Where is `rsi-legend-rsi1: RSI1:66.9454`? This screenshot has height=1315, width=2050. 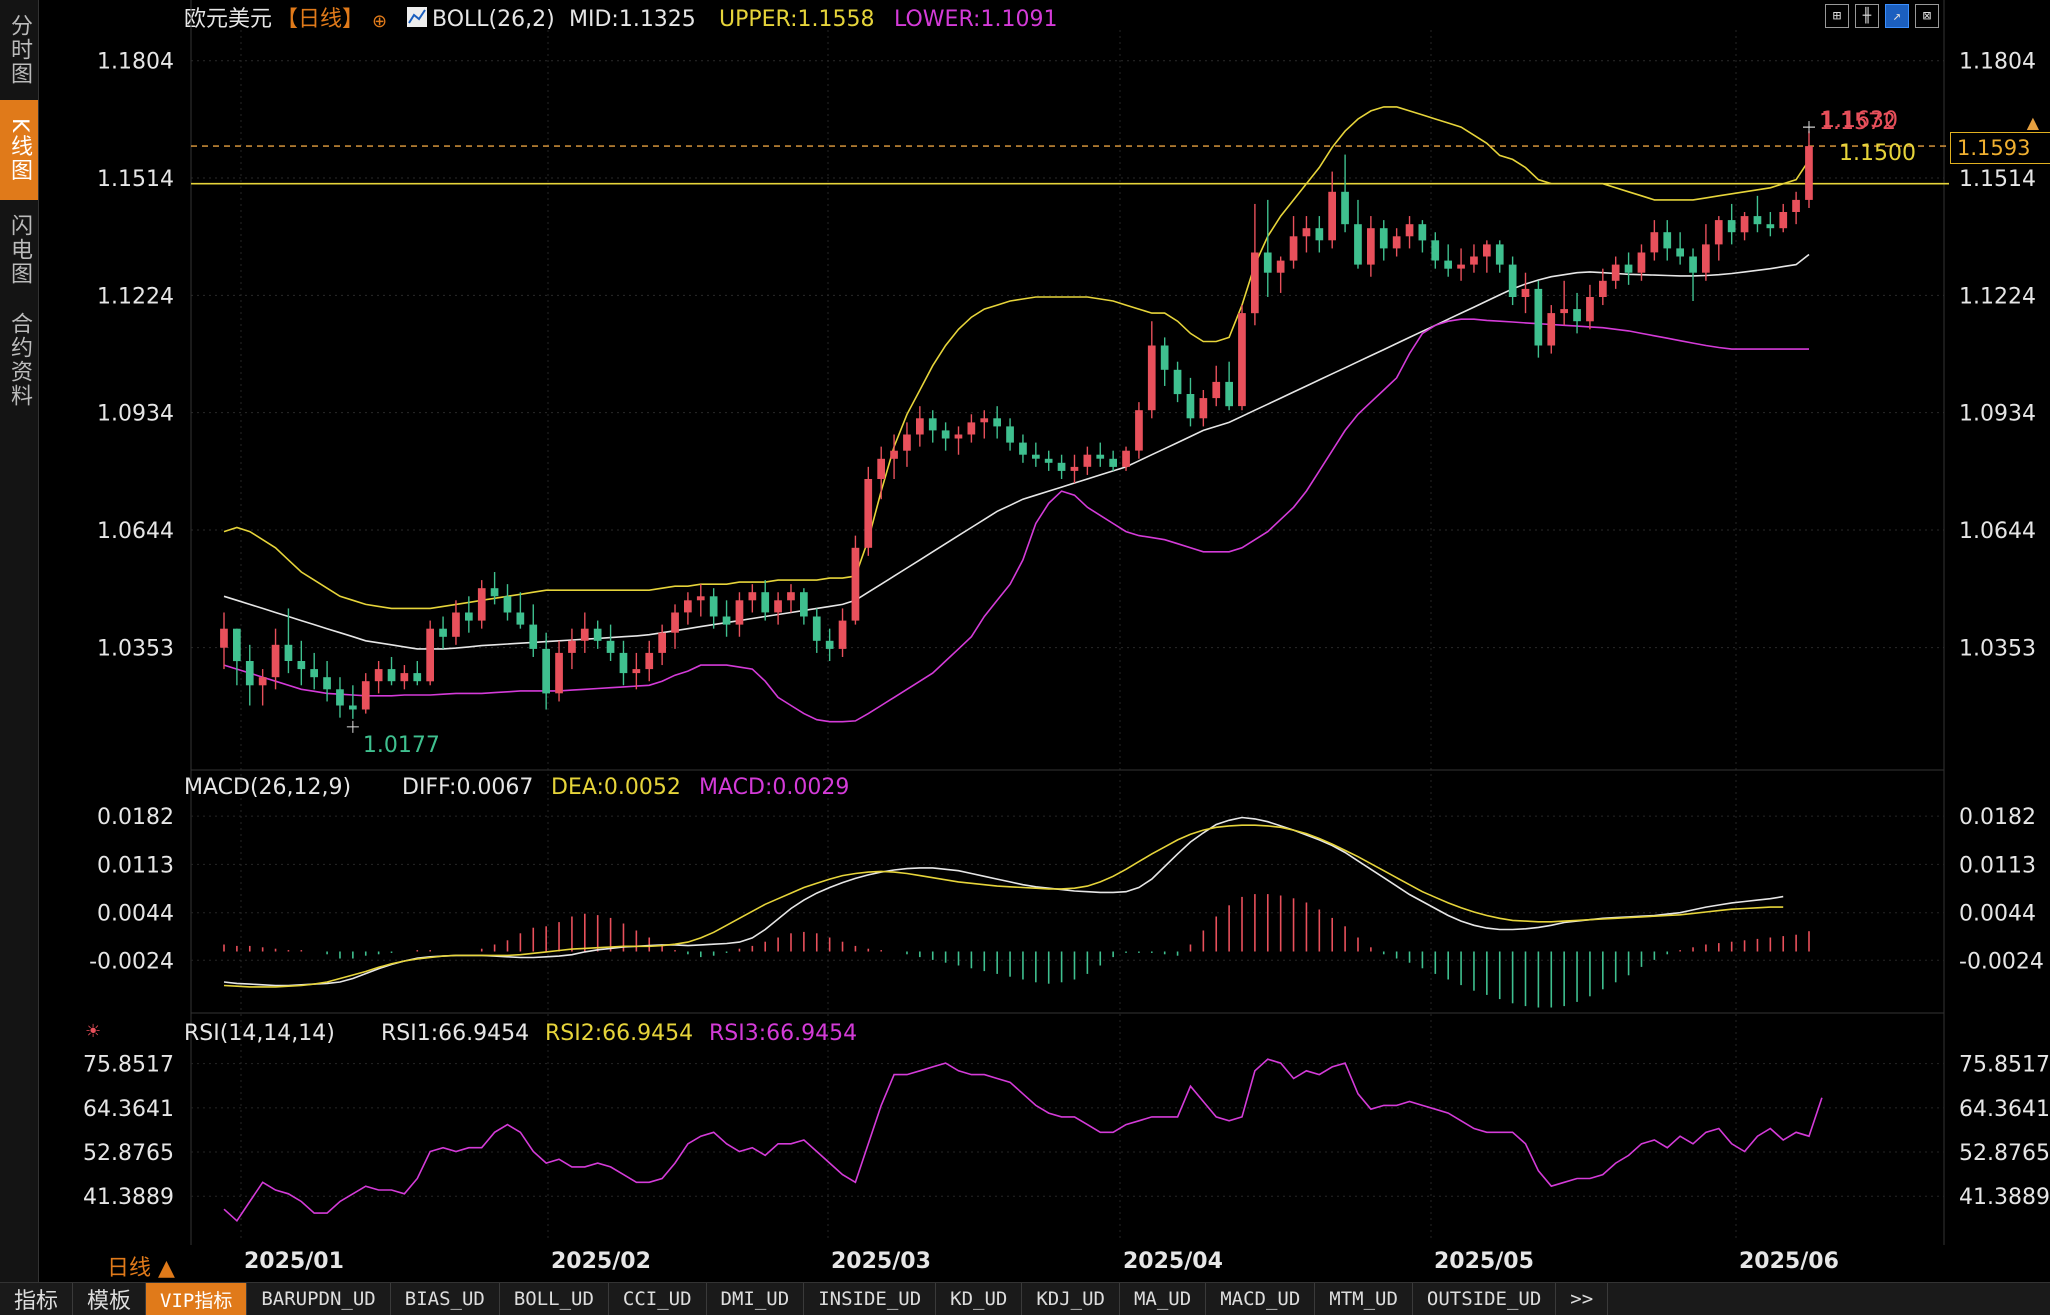
rsi-legend-rsi1: RSI1:66.9454 is located at coordinates (455, 1033).